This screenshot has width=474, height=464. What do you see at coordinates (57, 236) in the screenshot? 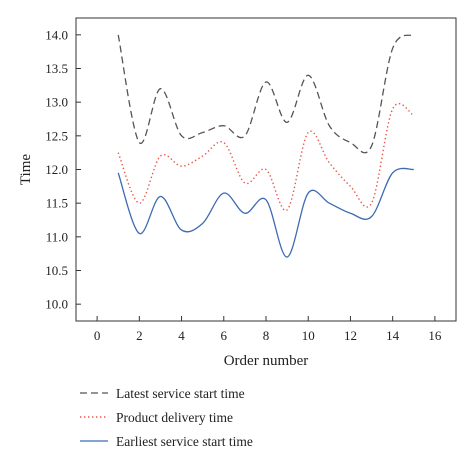
I see `y-tick-label: 11.0` at bounding box center [57, 236].